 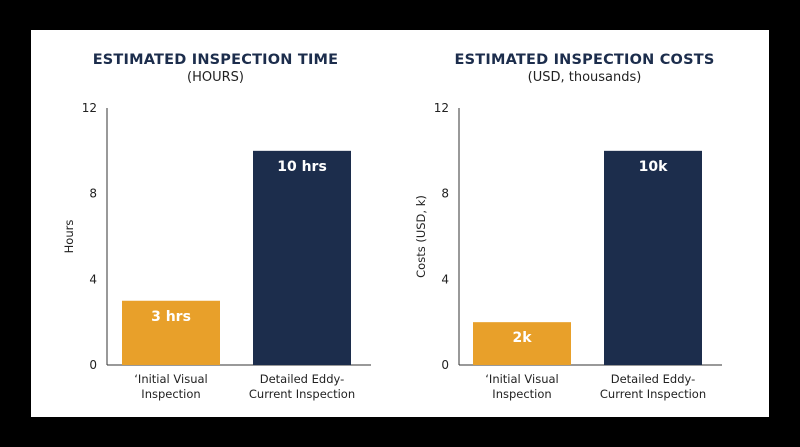 I want to click on chart-subtitle: (USD, thousands), so click(x=584, y=77).